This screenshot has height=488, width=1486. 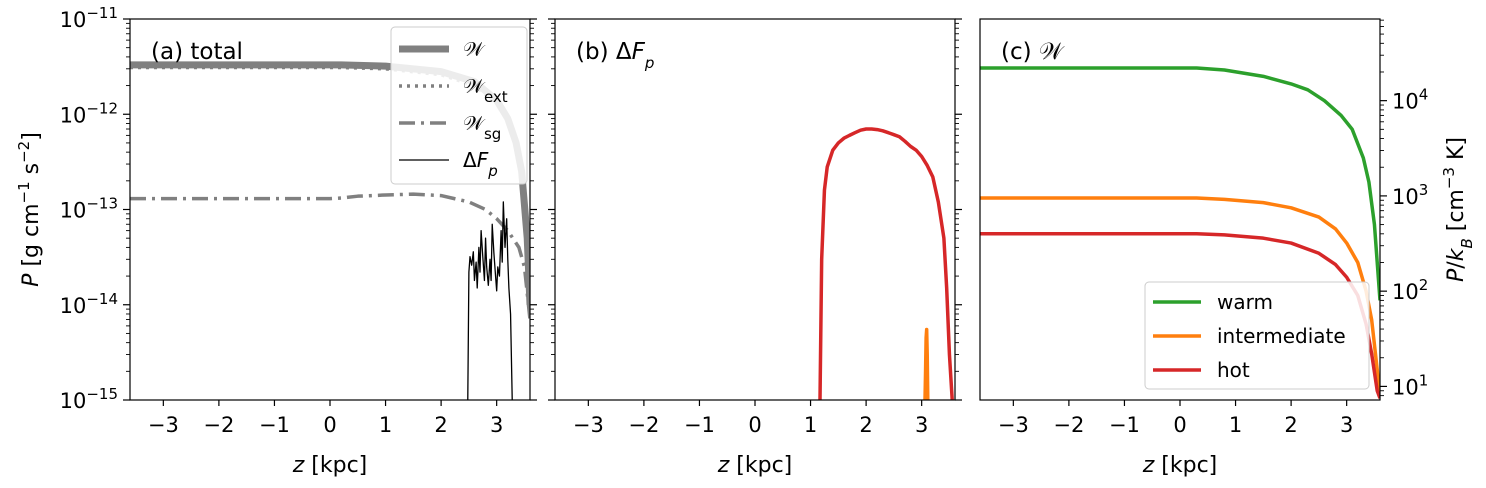 I want to click on plot-area, so click(x=886, y=263).